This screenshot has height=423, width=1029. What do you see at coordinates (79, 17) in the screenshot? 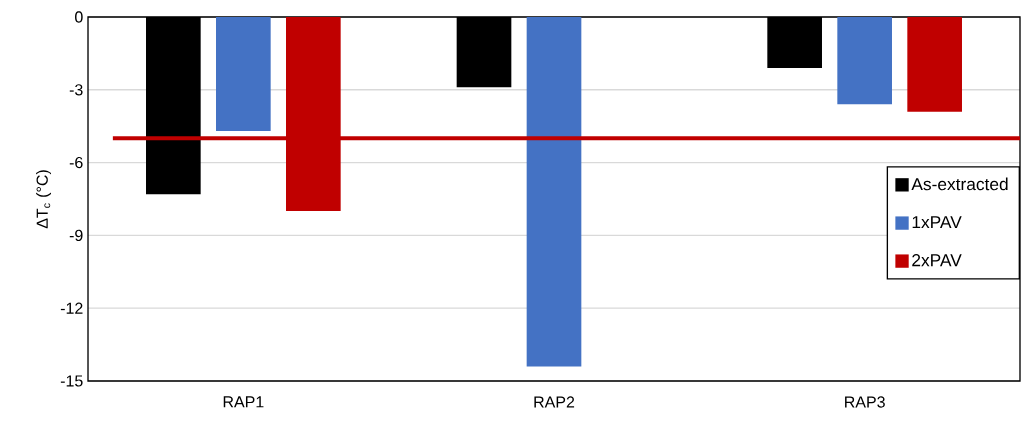
I see `y-tick-label: 0` at bounding box center [79, 17].